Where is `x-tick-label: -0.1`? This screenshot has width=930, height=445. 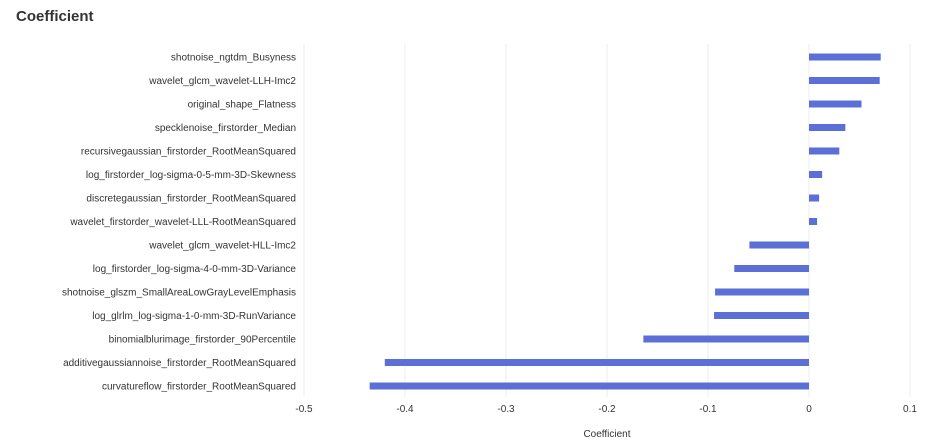
x-tick-label: -0.1 is located at coordinates (708, 409).